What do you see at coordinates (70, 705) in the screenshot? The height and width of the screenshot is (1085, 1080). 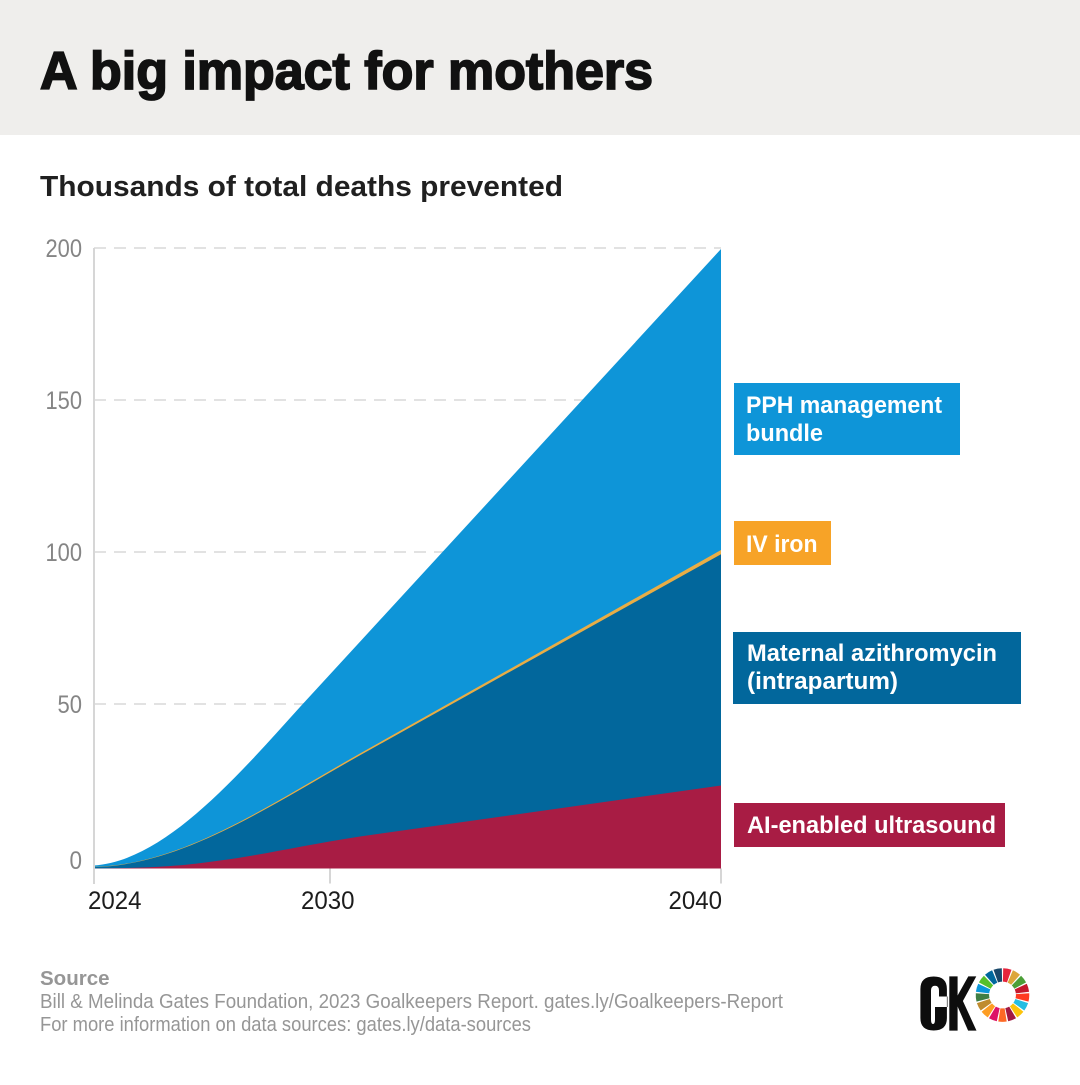 I see `svg-text: 50` at bounding box center [70, 705].